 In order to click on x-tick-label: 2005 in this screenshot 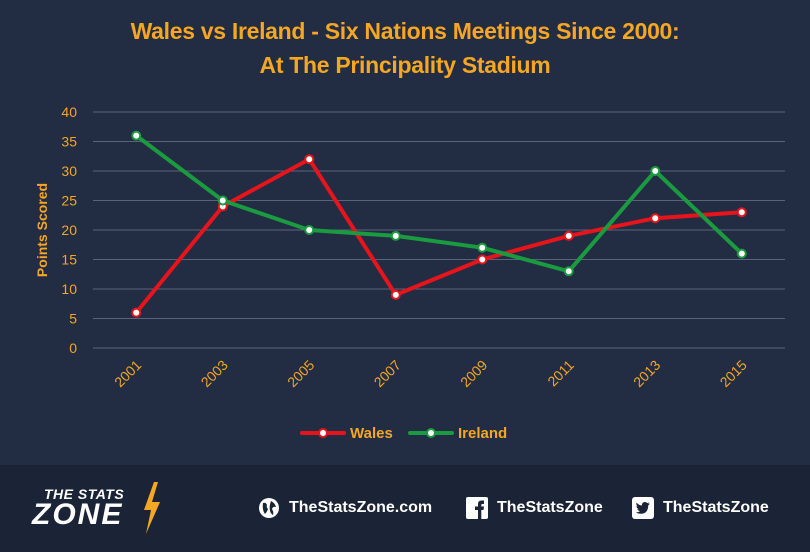, I will do `click(300, 373)`.